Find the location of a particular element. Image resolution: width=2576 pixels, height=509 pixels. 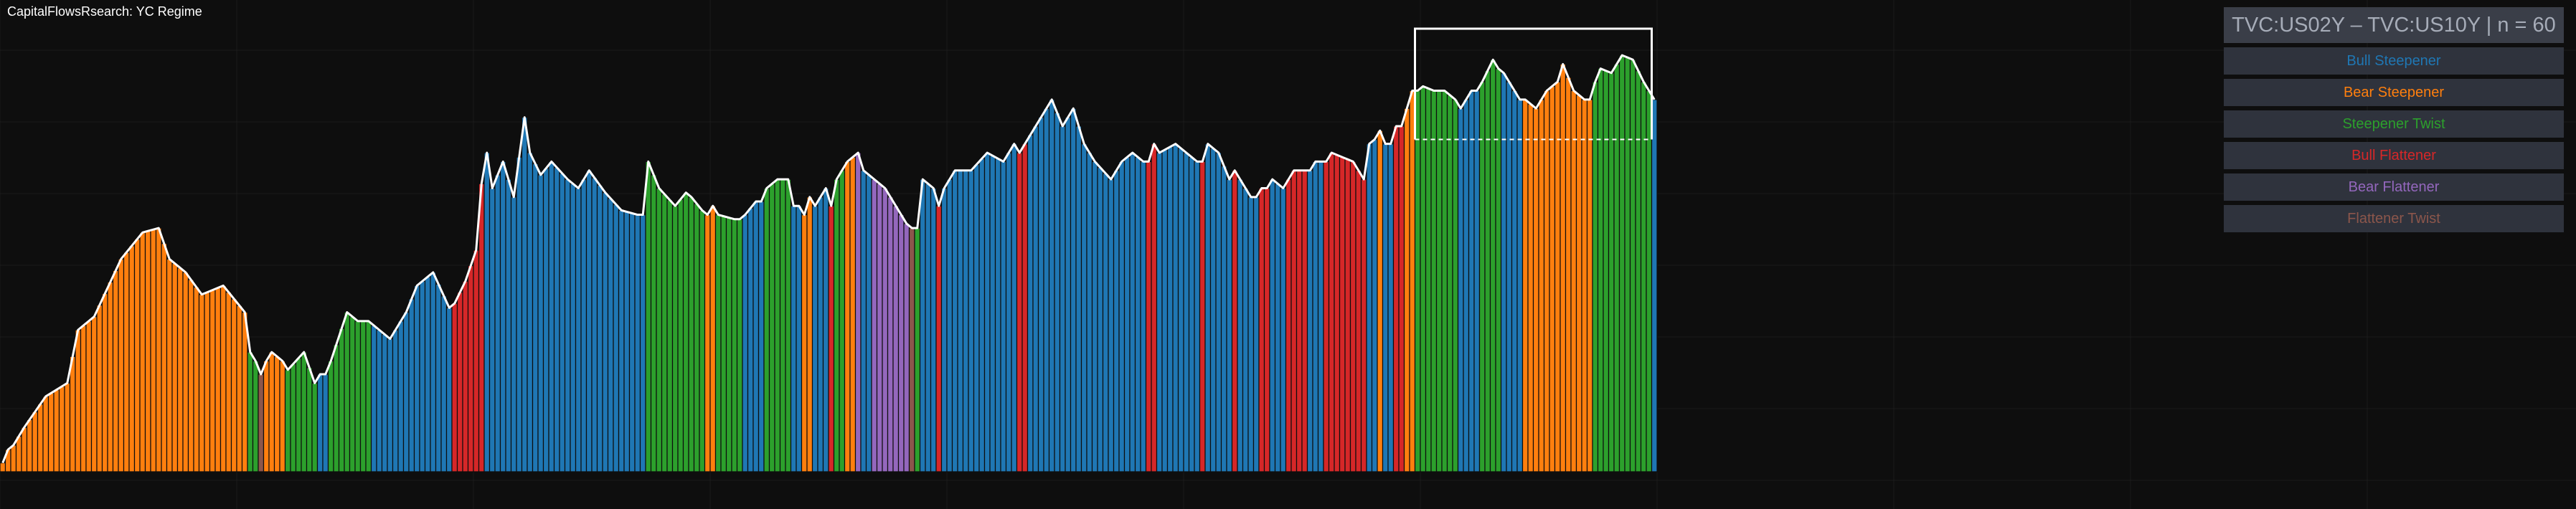

legend-item-bear-flattener: Bear Flattener is located at coordinates (2394, 187).